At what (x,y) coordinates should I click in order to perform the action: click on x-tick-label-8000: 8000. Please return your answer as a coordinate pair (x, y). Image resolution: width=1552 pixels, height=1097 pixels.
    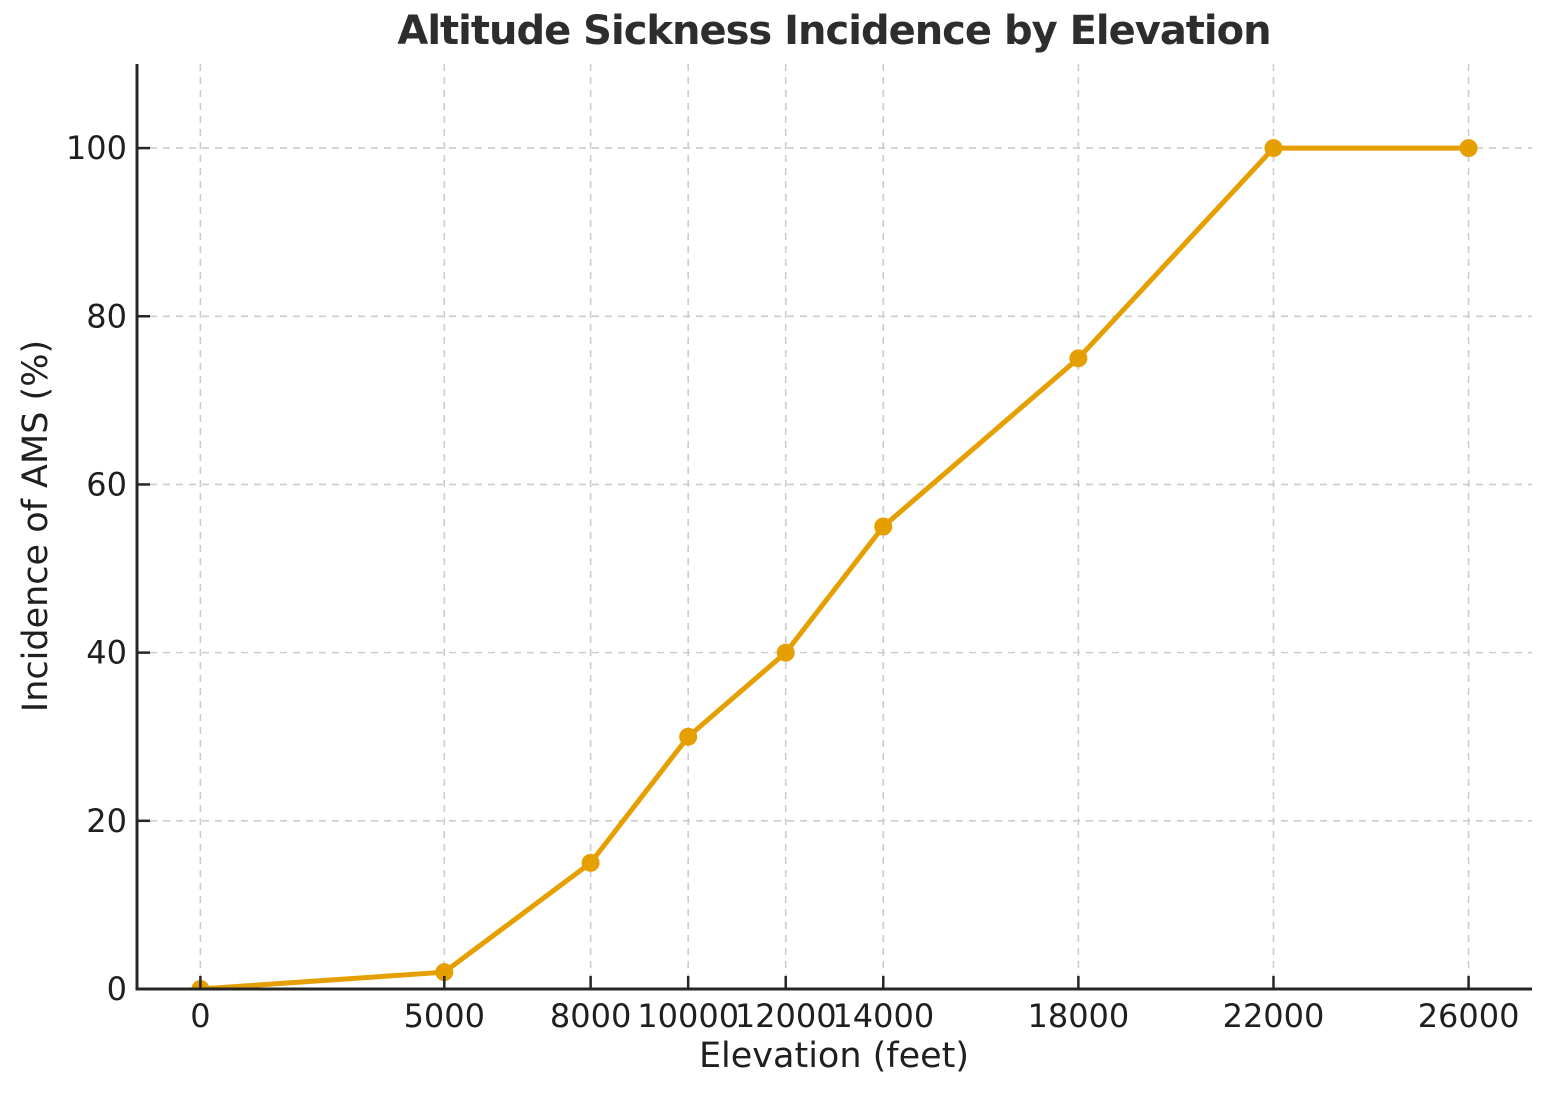
    Looking at the image, I should click on (590, 1016).